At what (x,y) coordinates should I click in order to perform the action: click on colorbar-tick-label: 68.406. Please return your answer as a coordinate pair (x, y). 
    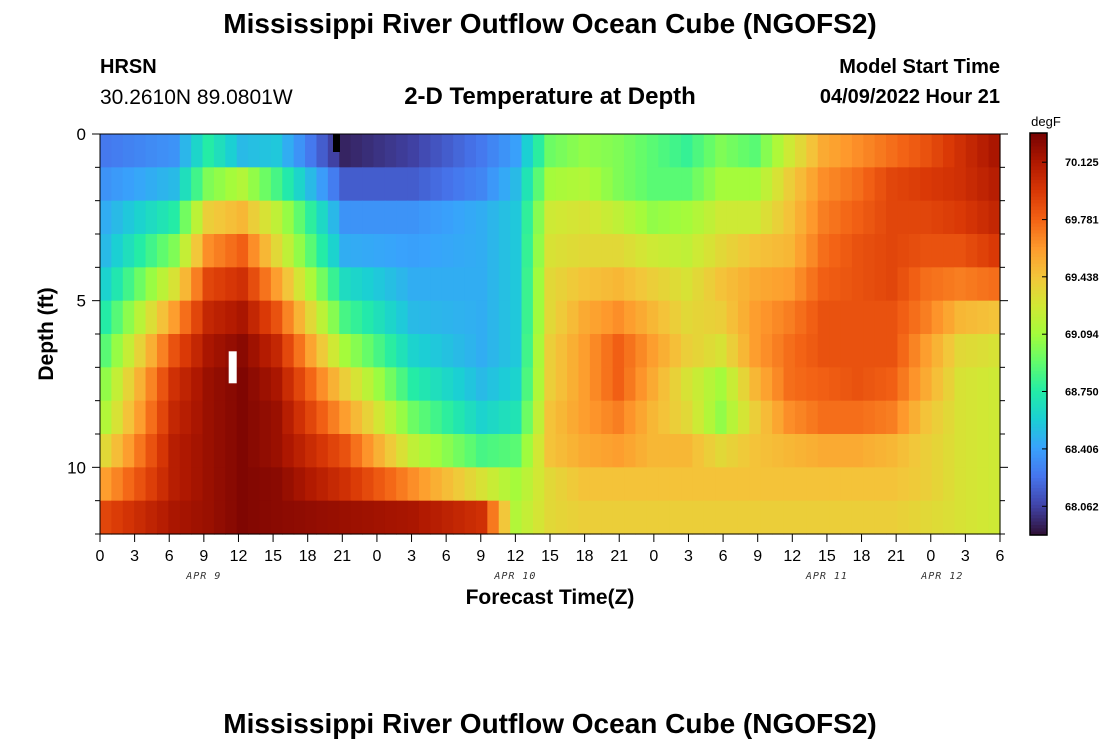
    Looking at the image, I should click on (1082, 450).